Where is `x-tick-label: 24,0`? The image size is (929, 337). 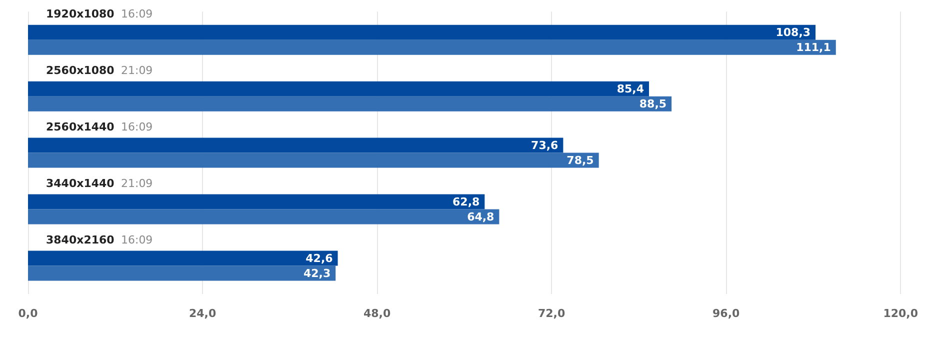 x-tick-label: 24,0 is located at coordinates (202, 313).